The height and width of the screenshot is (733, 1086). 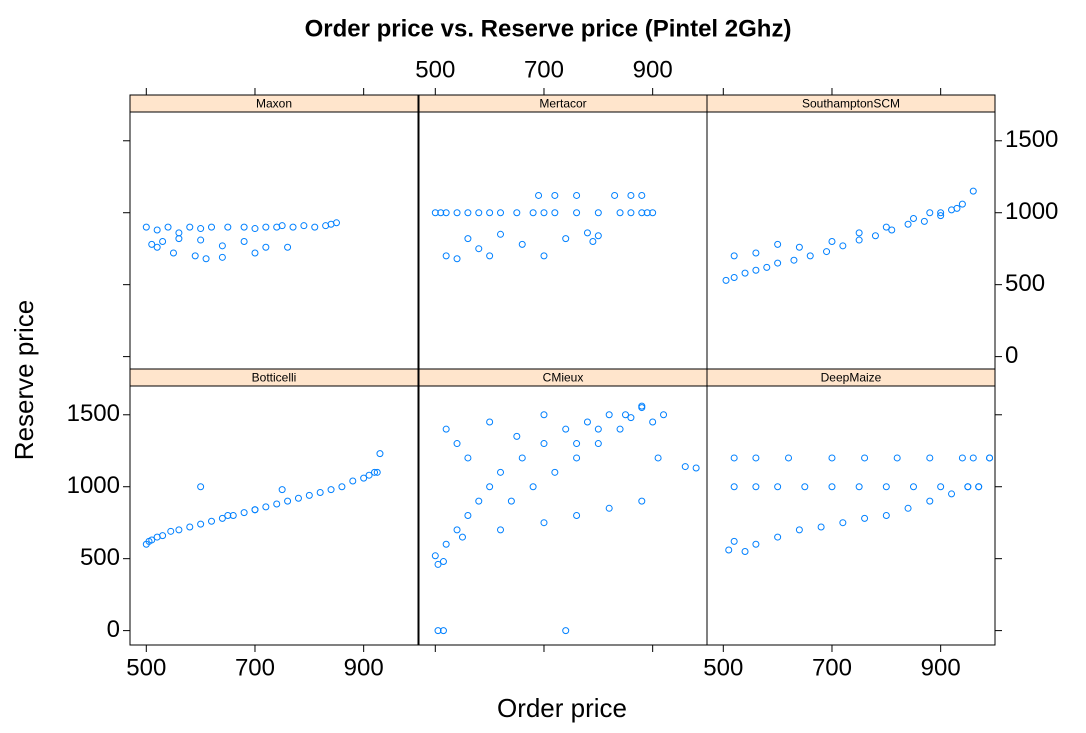 I want to click on strip-label: Botticelli, so click(x=274, y=378).